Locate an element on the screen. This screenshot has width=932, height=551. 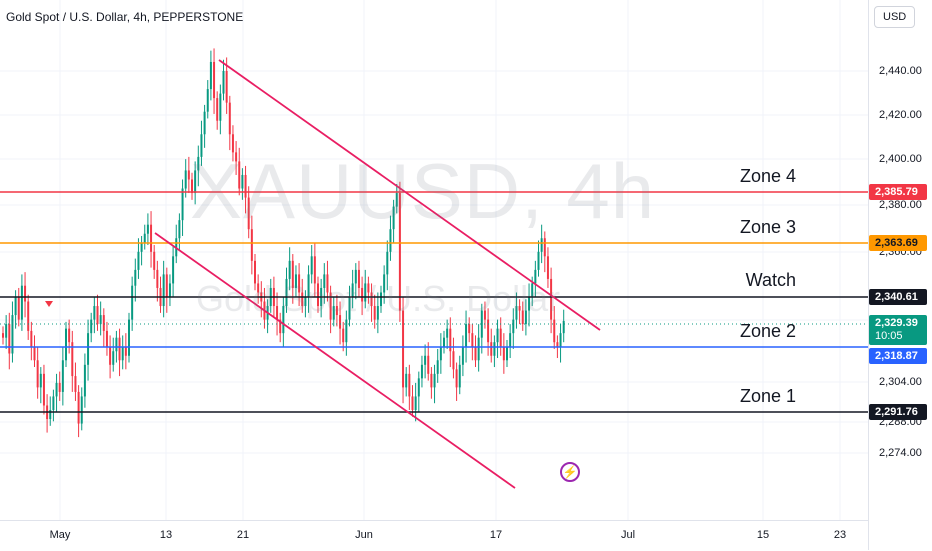
y-tick: 2,420.00 is located at coordinates (900, 115).